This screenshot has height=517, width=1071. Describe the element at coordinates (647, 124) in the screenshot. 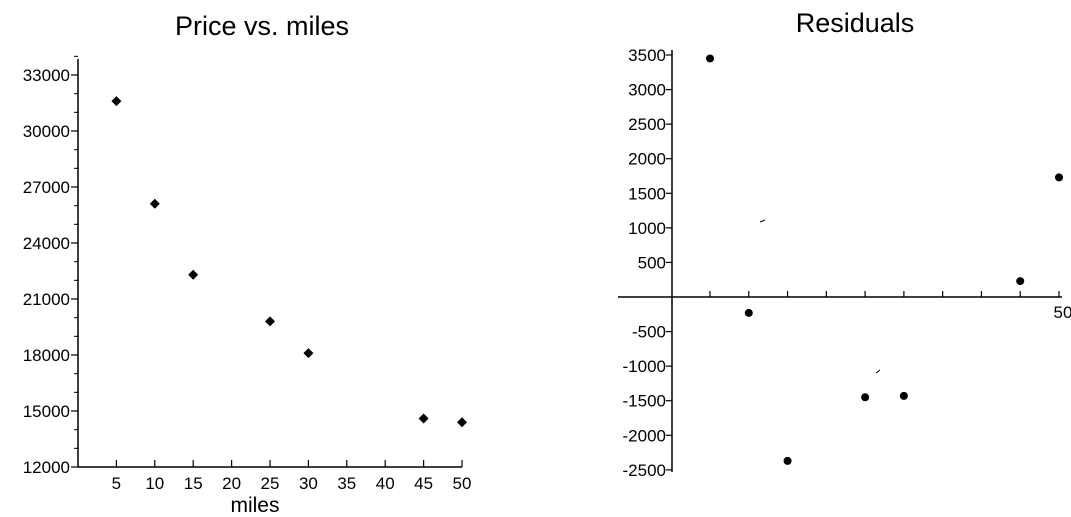

I see `y-tick-label: 2500` at that location.